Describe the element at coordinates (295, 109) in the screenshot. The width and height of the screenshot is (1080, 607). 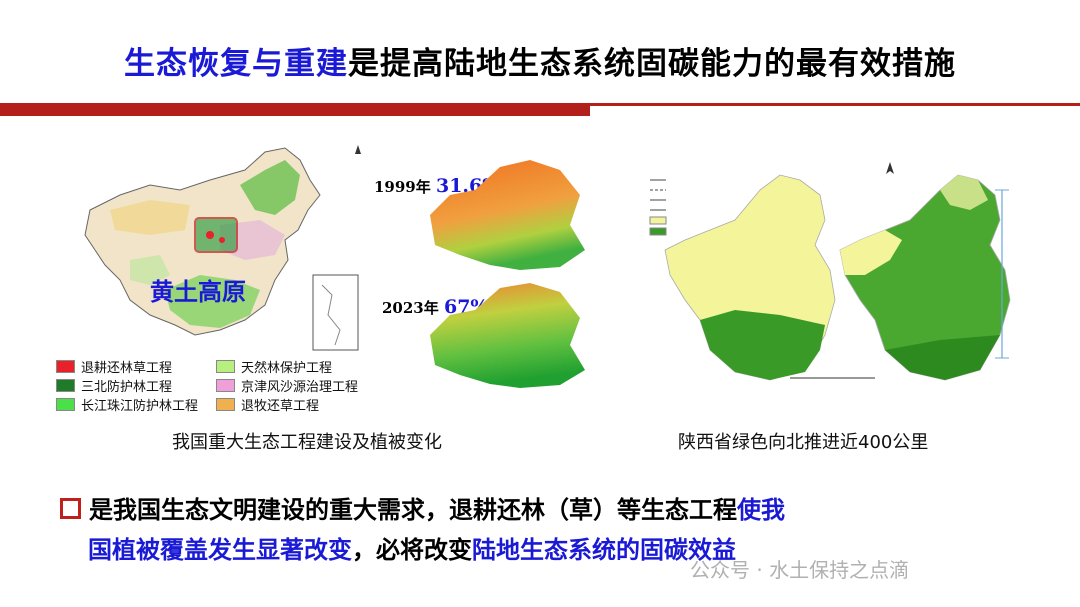
I see `title-divider-thick` at that location.